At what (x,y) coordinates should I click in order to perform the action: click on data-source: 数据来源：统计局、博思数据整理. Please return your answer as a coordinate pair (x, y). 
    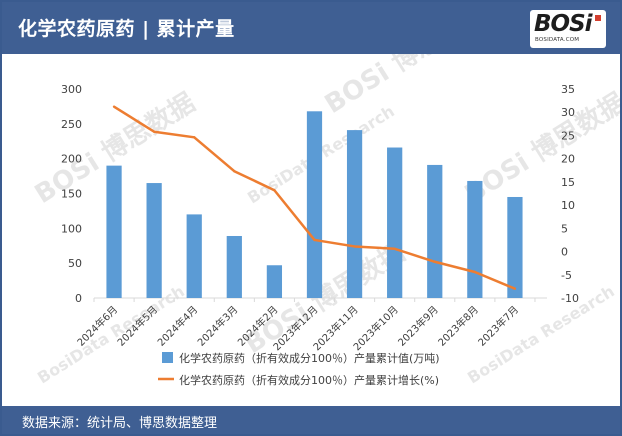
    Looking at the image, I should click on (120, 423).